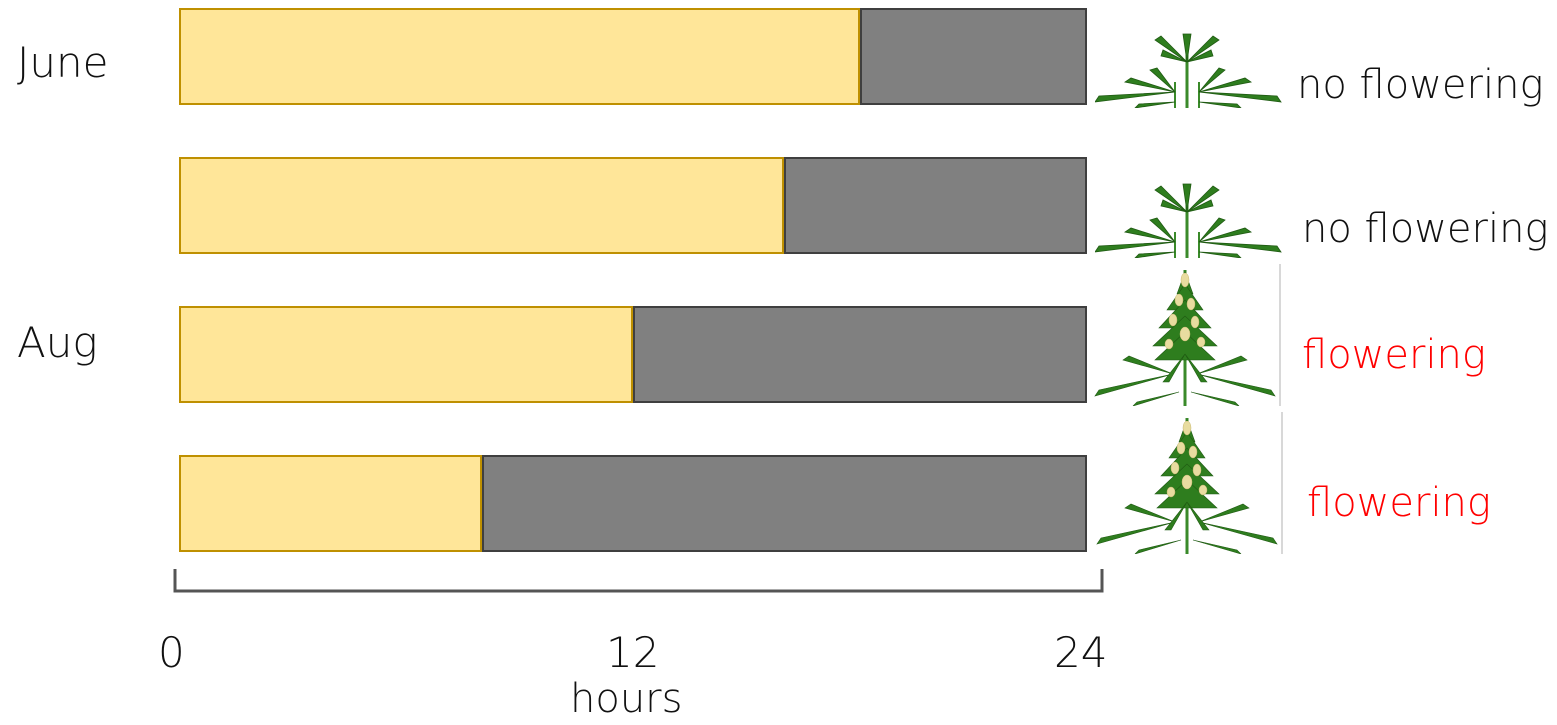 The height and width of the screenshot is (725, 1557). I want to click on axis-tick-12: 12, so click(633, 652).